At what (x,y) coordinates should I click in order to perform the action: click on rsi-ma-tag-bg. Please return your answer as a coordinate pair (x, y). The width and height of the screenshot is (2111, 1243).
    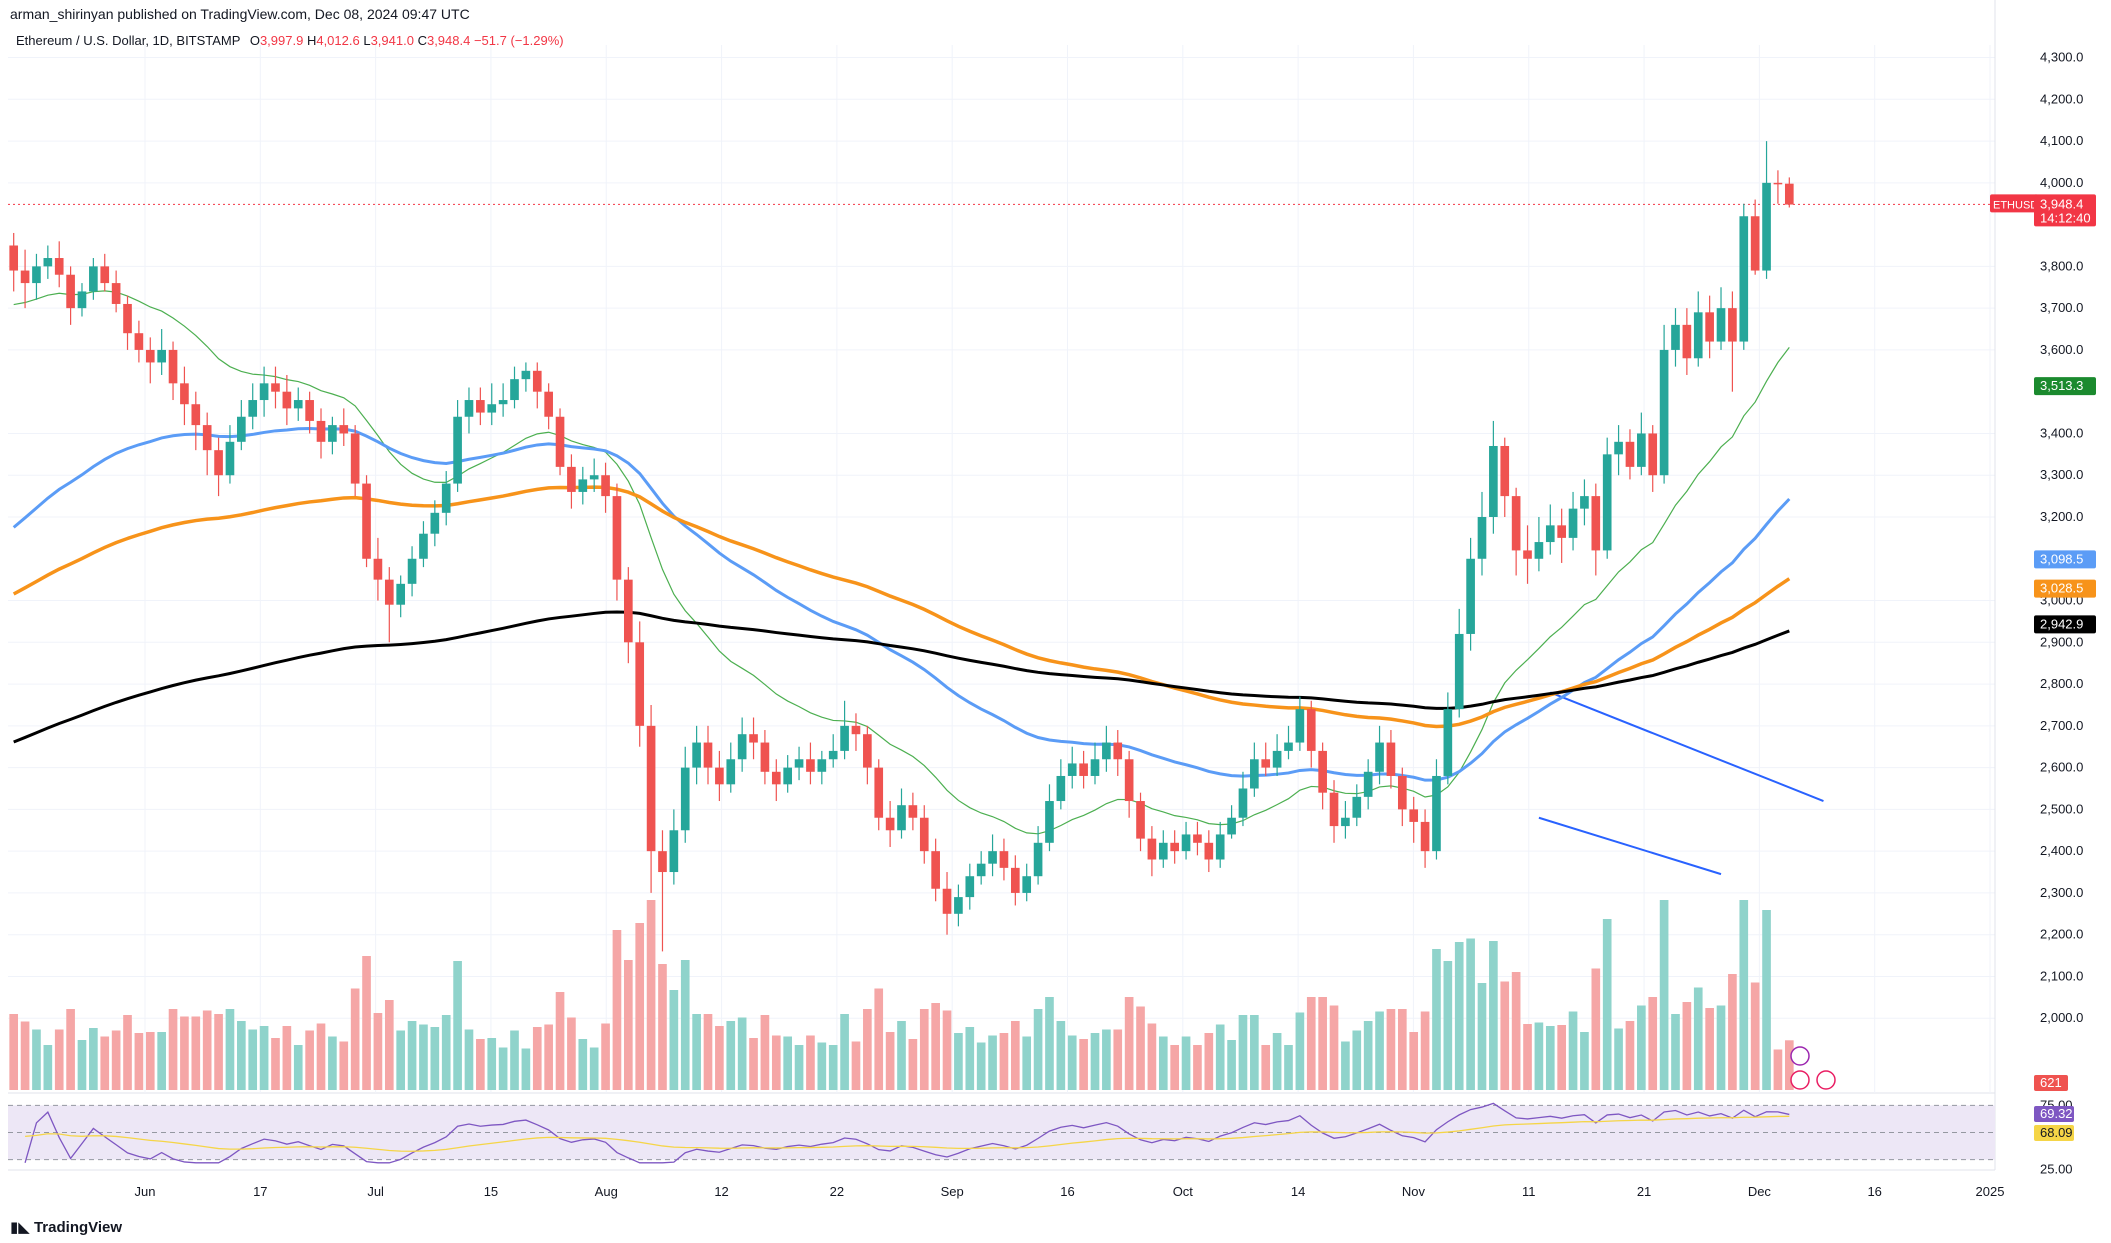
    Looking at the image, I should click on (2054, 1133).